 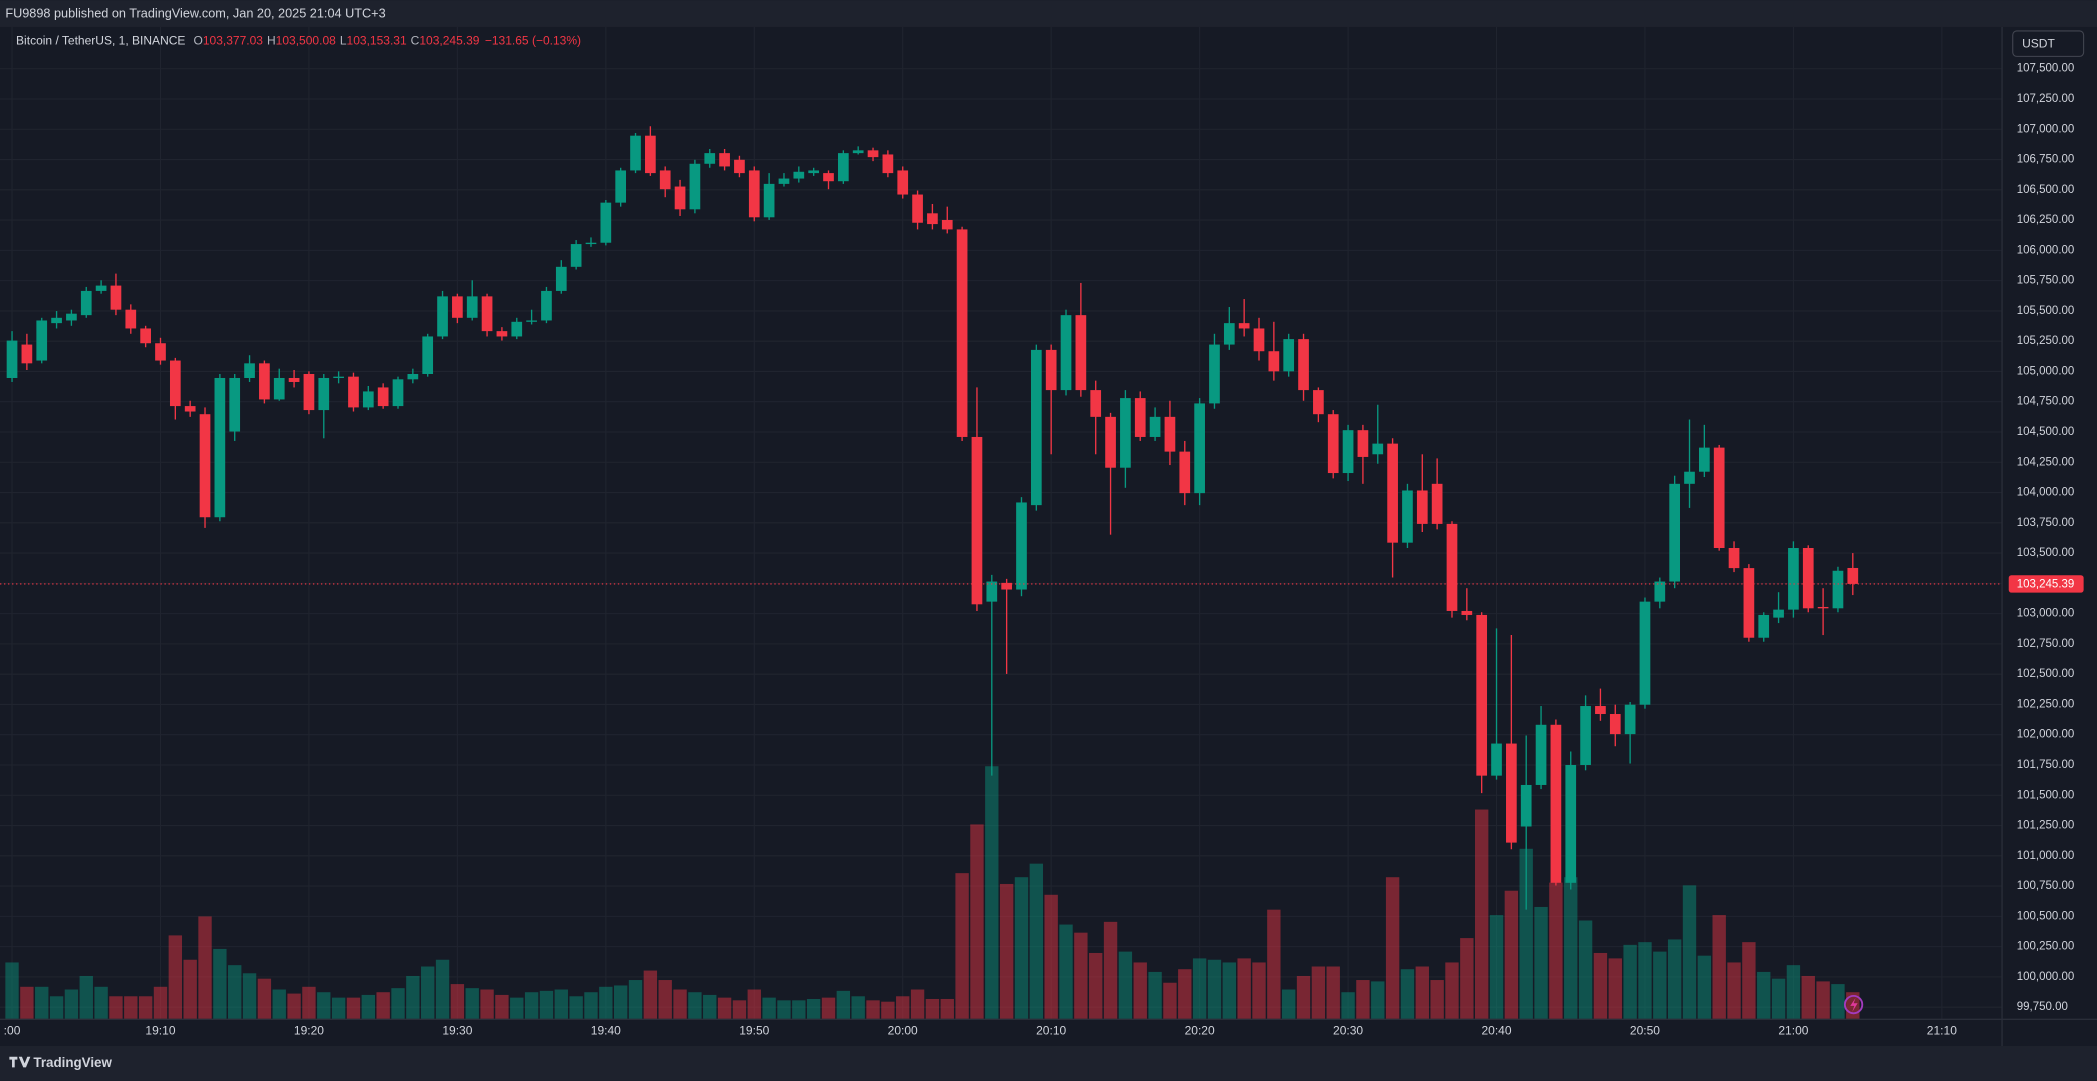 I want to click on x-tick-label: 20:30, so click(x=1348, y=1030).